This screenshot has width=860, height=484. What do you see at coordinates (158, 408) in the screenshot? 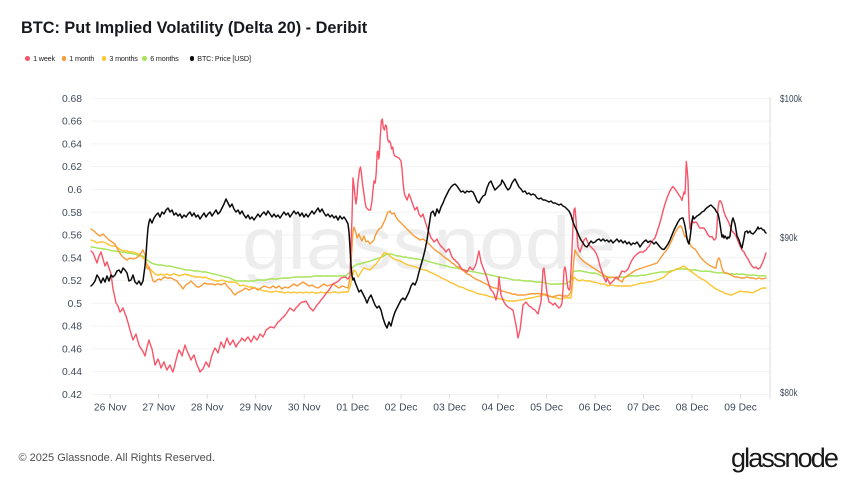
I see `svg-text: 27 Nov` at bounding box center [158, 408].